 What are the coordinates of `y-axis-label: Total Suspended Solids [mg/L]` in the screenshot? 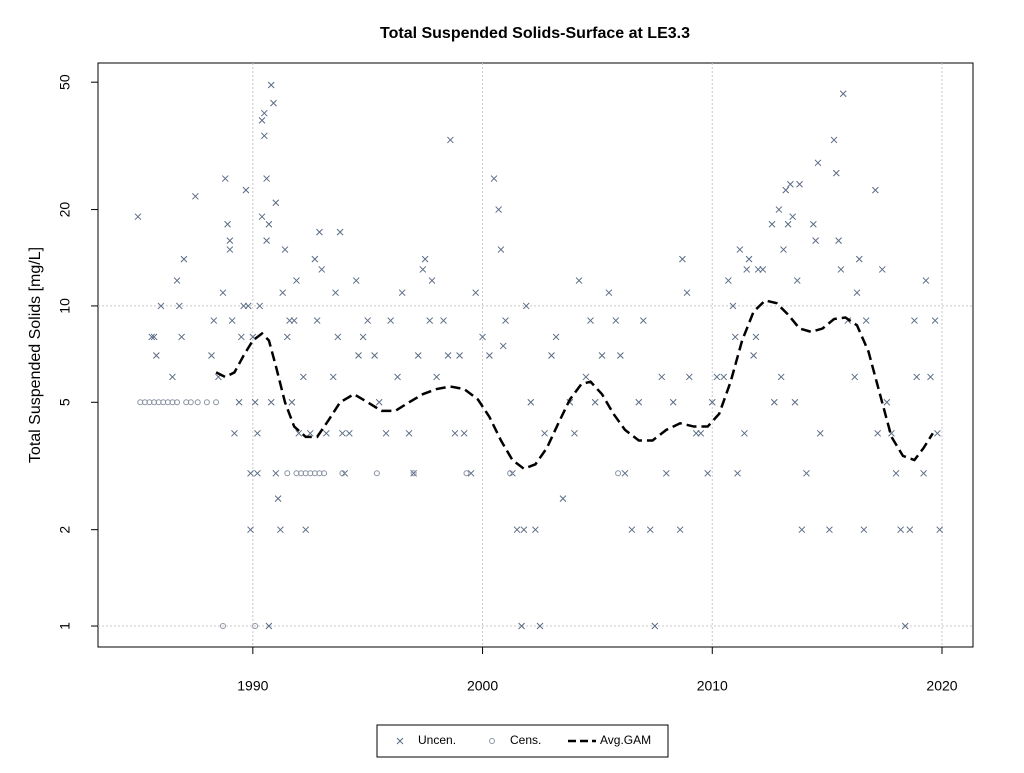 It's located at (35, 355).